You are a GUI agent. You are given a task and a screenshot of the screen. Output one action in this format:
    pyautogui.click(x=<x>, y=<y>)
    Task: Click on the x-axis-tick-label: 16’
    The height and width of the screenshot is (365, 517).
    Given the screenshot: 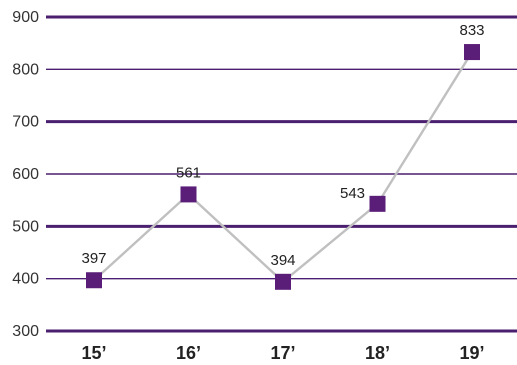 What is the action you would take?
    pyautogui.click(x=188, y=353)
    